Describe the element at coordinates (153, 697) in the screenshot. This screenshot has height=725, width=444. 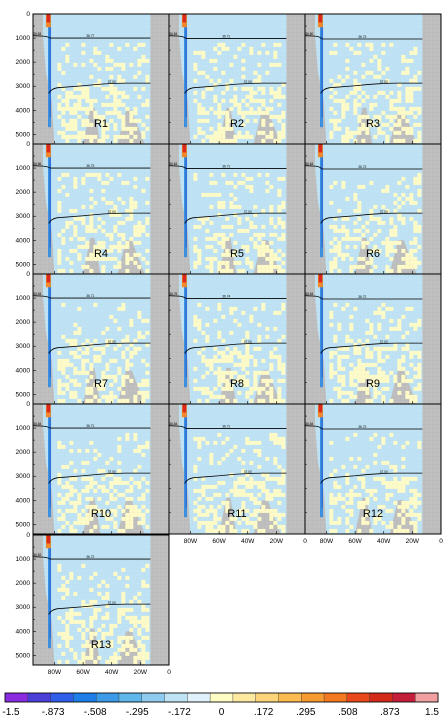
I see `colorbar-swatch` at that location.